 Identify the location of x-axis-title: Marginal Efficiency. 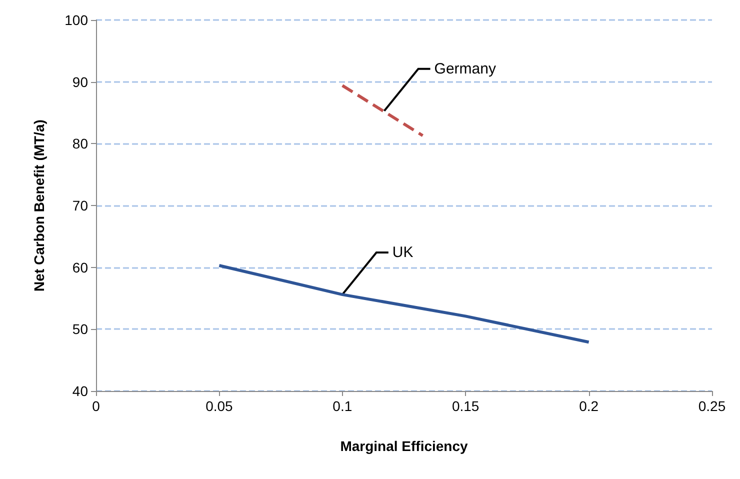
(404, 446).